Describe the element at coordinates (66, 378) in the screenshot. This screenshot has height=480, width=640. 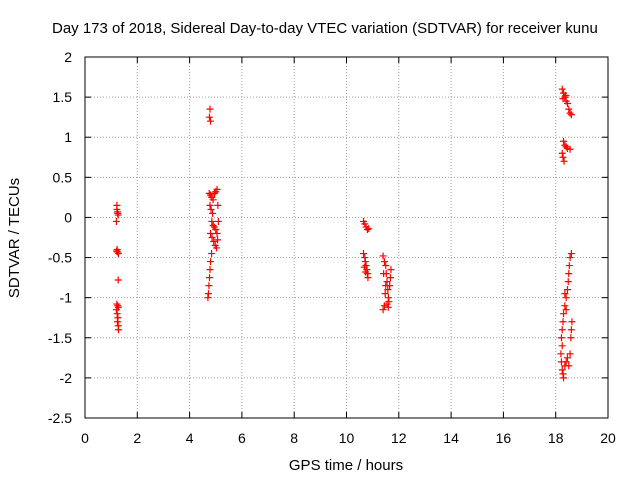
I see `y-tick-label: -2` at that location.